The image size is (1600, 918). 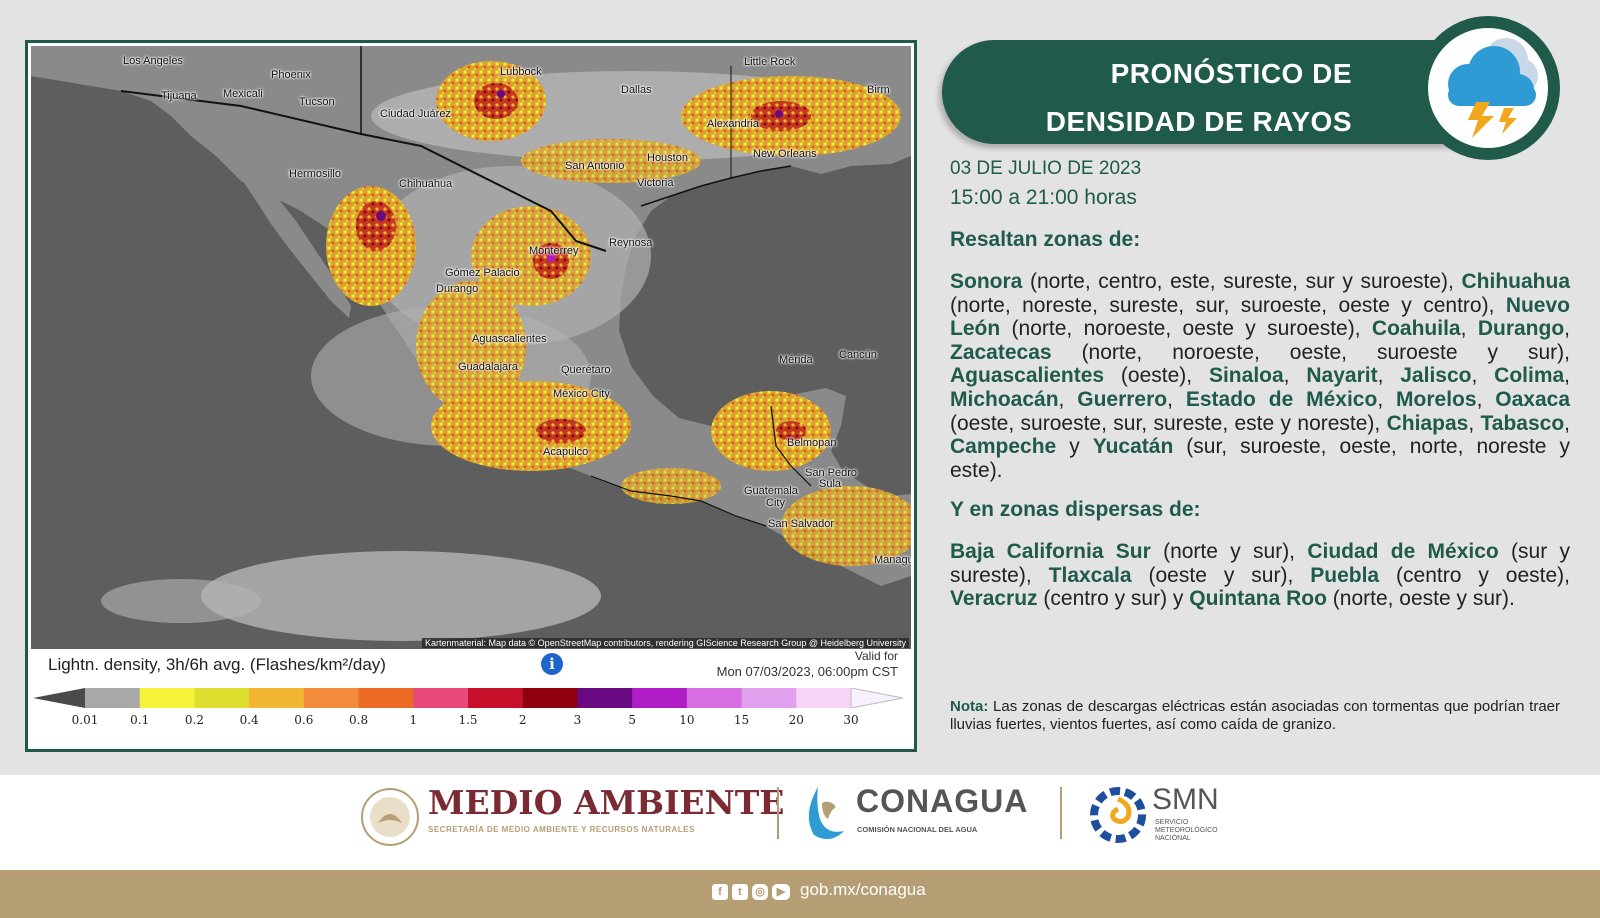 I want to click on state-name: Guerrero, so click(x=1122, y=399).